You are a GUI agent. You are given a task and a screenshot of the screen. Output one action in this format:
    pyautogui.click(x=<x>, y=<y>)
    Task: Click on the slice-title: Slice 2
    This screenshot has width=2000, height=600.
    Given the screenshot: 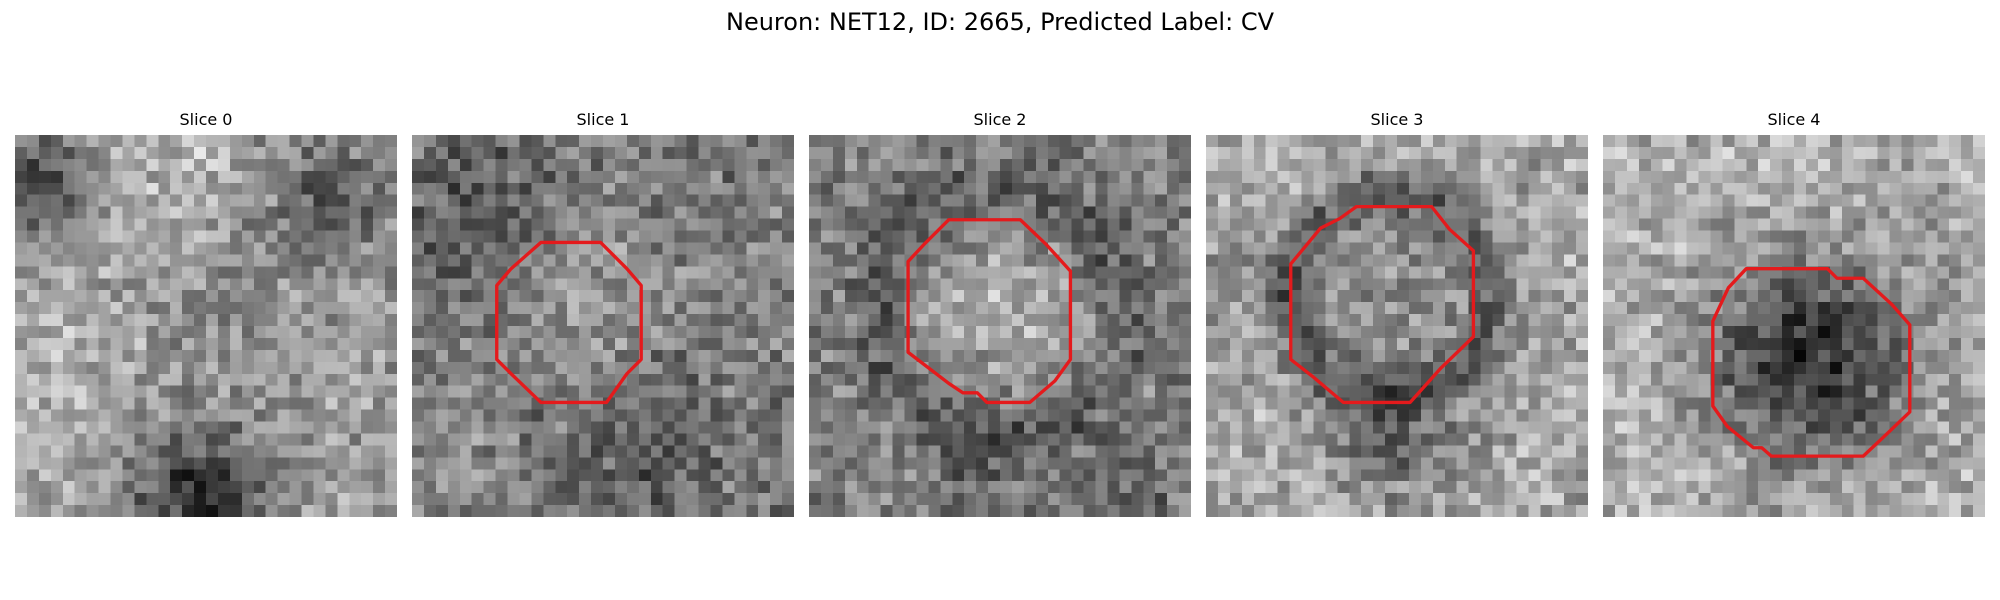 What is the action you would take?
    pyautogui.click(x=1000, y=119)
    